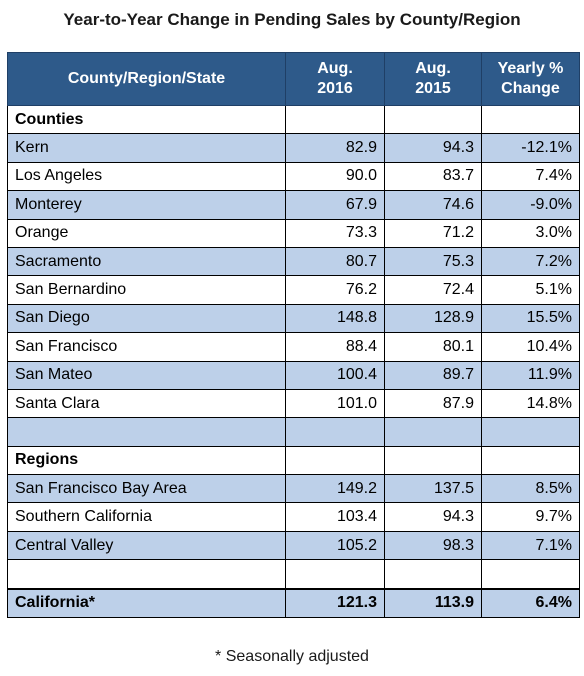 The height and width of the screenshot is (676, 584). What do you see at coordinates (530, 517) in the screenshot?
I see `cell-yearly-change: 9.7%` at bounding box center [530, 517].